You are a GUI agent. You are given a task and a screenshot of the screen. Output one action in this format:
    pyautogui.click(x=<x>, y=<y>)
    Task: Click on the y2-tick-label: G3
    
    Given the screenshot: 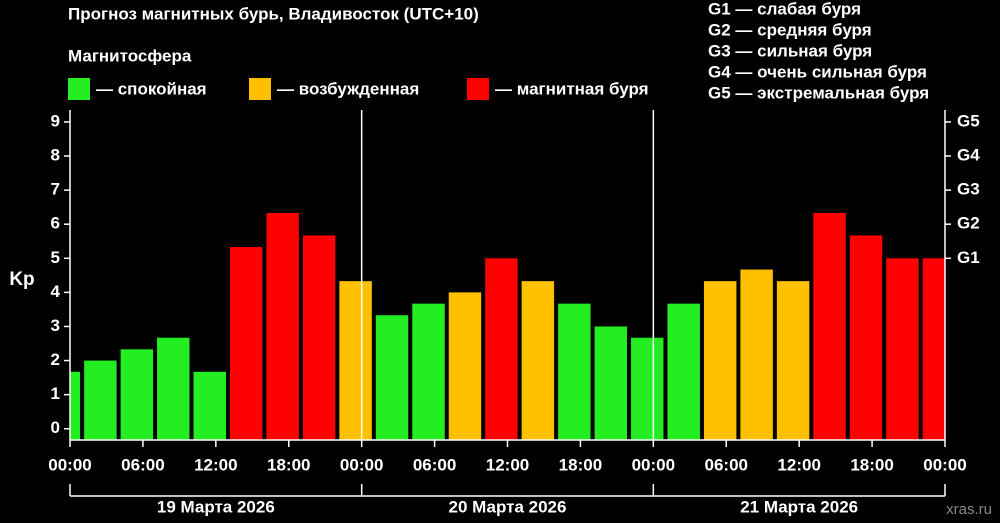 What is the action you would take?
    pyautogui.click(x=968, y=189)
    